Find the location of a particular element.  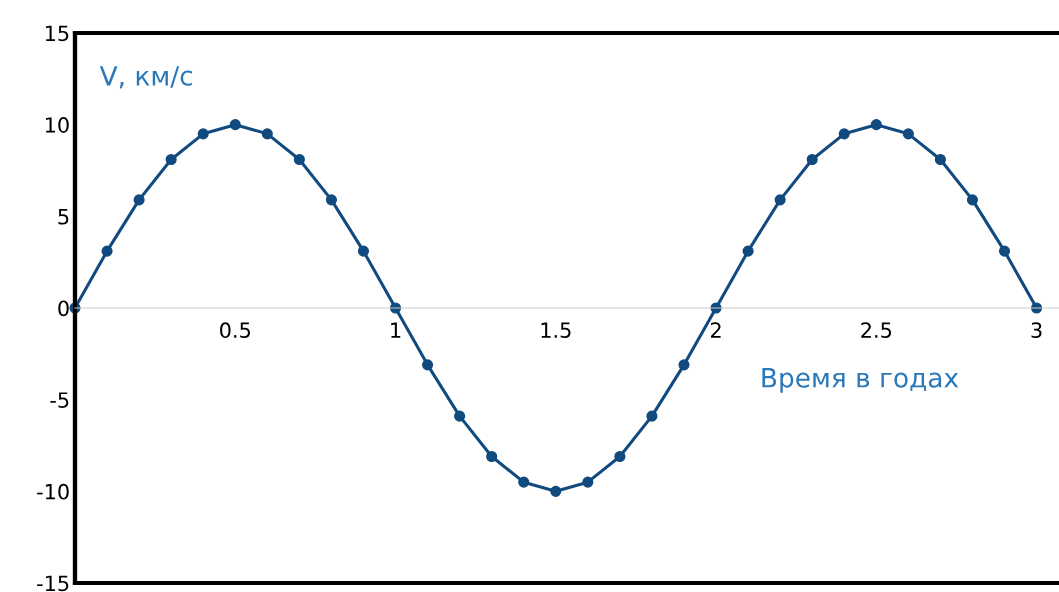

y-tick-label: 0 is located at coordinates (63, 308).